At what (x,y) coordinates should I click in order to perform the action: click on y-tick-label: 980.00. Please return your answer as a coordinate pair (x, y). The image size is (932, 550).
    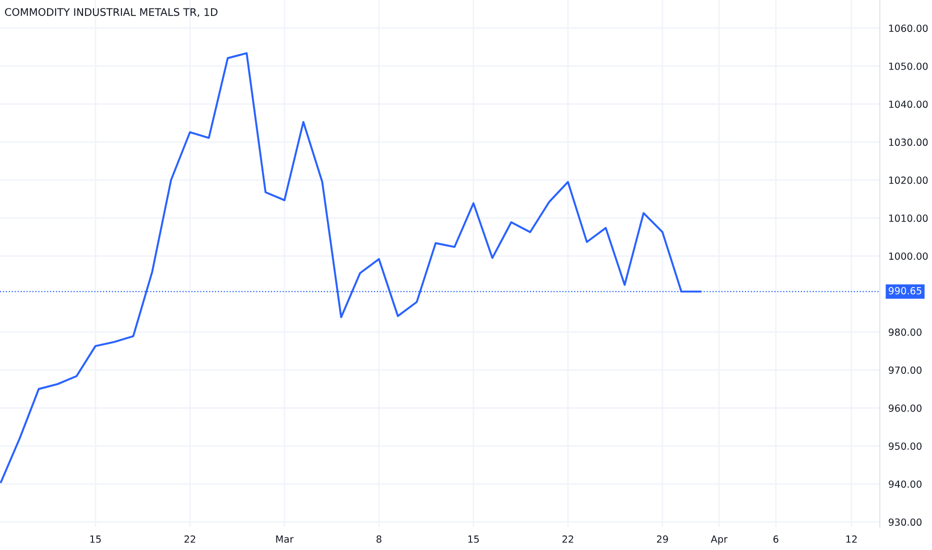
    Looking at the image, I should click on (905, 332).